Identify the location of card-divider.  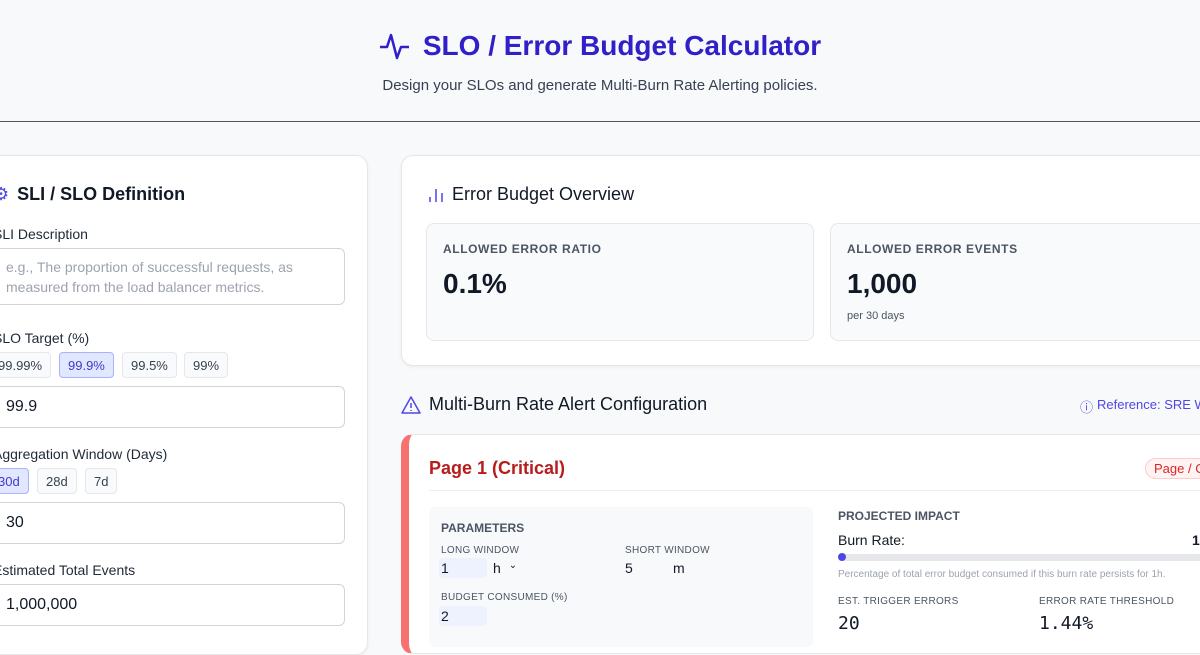
(814, 490).